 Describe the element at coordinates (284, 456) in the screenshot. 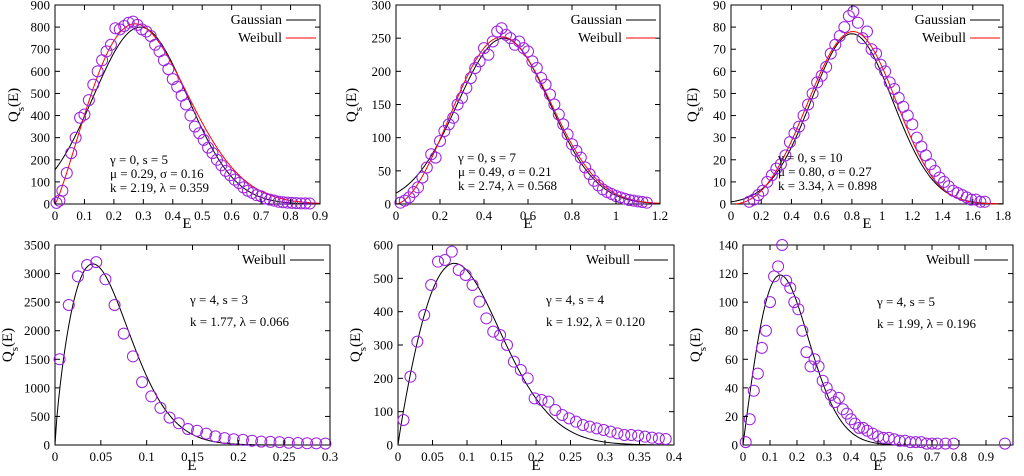

I see `x-tick-label: 0.25` at that location.